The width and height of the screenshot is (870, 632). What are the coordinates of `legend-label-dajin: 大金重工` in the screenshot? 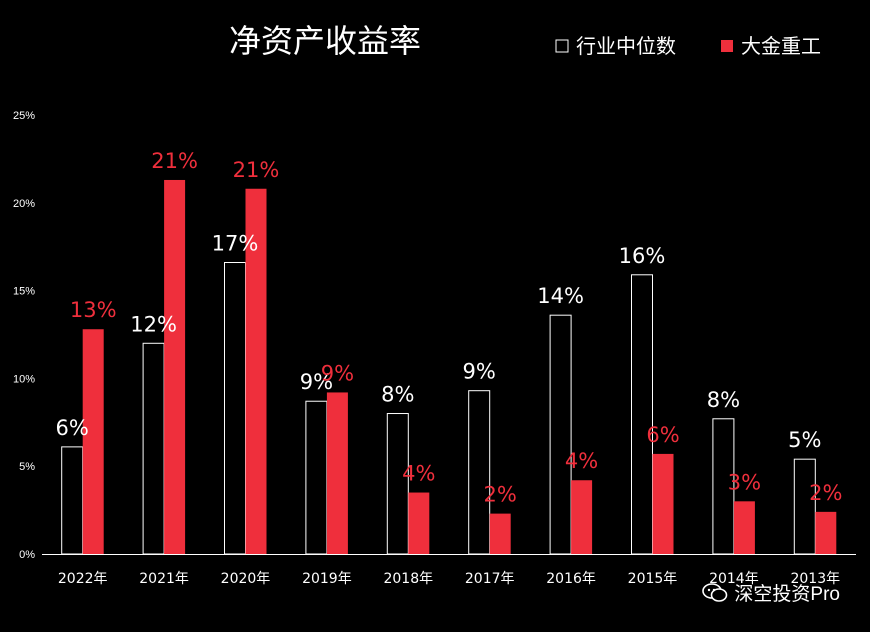 It's located at (781, 46).